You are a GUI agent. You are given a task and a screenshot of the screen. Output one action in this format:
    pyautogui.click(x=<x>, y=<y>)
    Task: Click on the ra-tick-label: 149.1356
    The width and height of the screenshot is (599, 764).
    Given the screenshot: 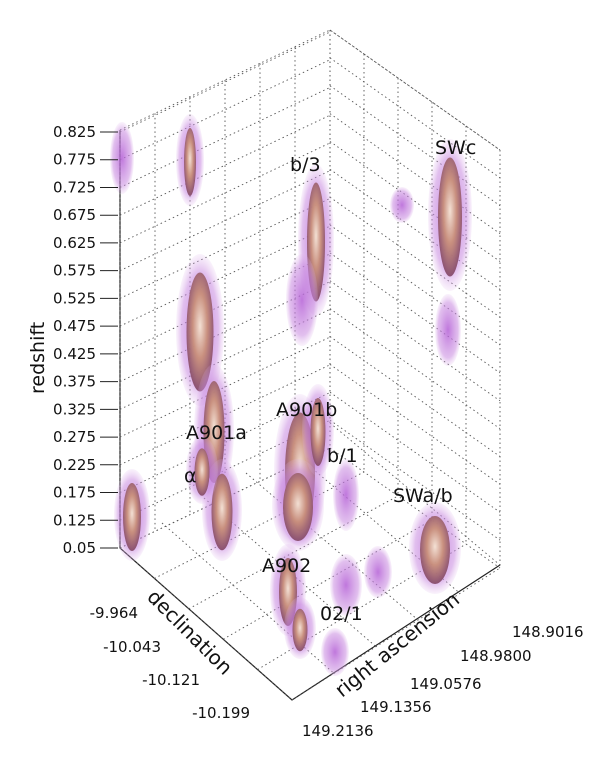 What is the action you would take?
    pyautogui.click(x=396, y=707)
    